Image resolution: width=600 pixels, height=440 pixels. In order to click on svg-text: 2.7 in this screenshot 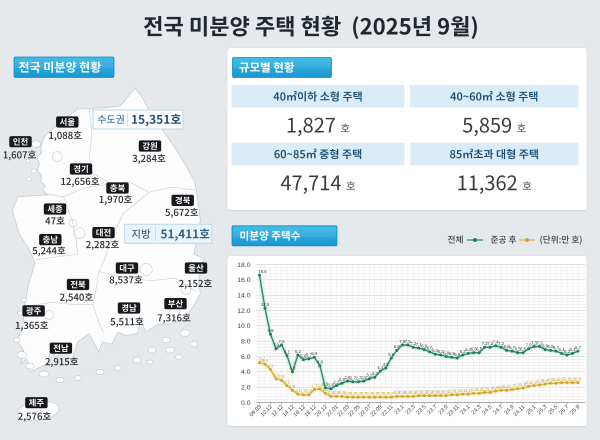, I will do `click(358, 378)`.